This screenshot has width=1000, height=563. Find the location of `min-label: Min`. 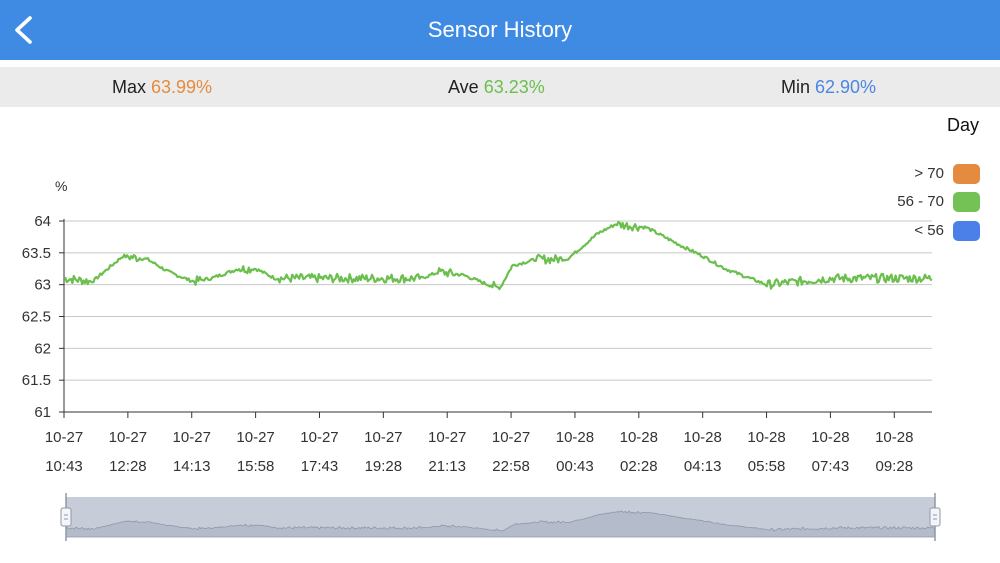

min-label: Min is located at coordinates (796, 87).